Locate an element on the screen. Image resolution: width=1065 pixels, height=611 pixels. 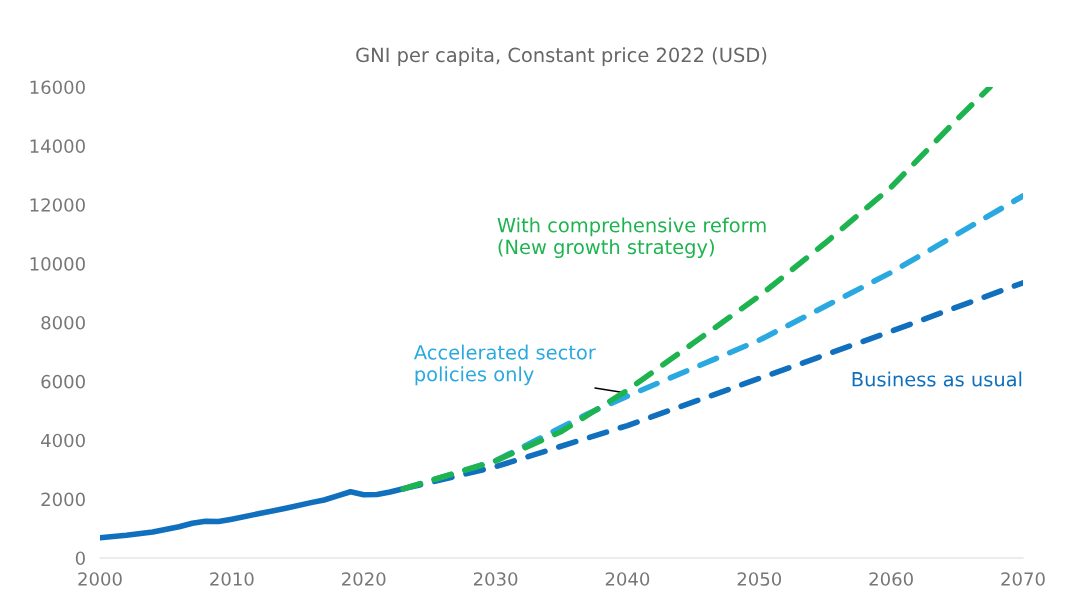
series-label: Accelerated sector policies only is located at coordinates (504, 365).